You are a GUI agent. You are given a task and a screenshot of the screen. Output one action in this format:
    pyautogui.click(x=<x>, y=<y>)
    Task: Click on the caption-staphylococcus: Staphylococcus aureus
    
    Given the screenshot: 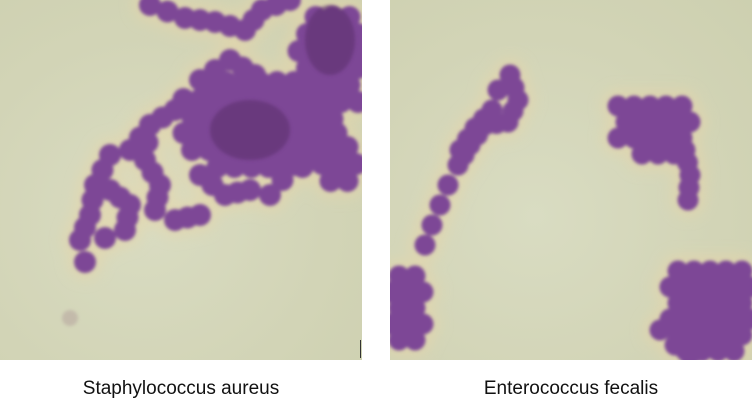 What is the action you would take?
    pyautogui.click(x=181, y=388)
    